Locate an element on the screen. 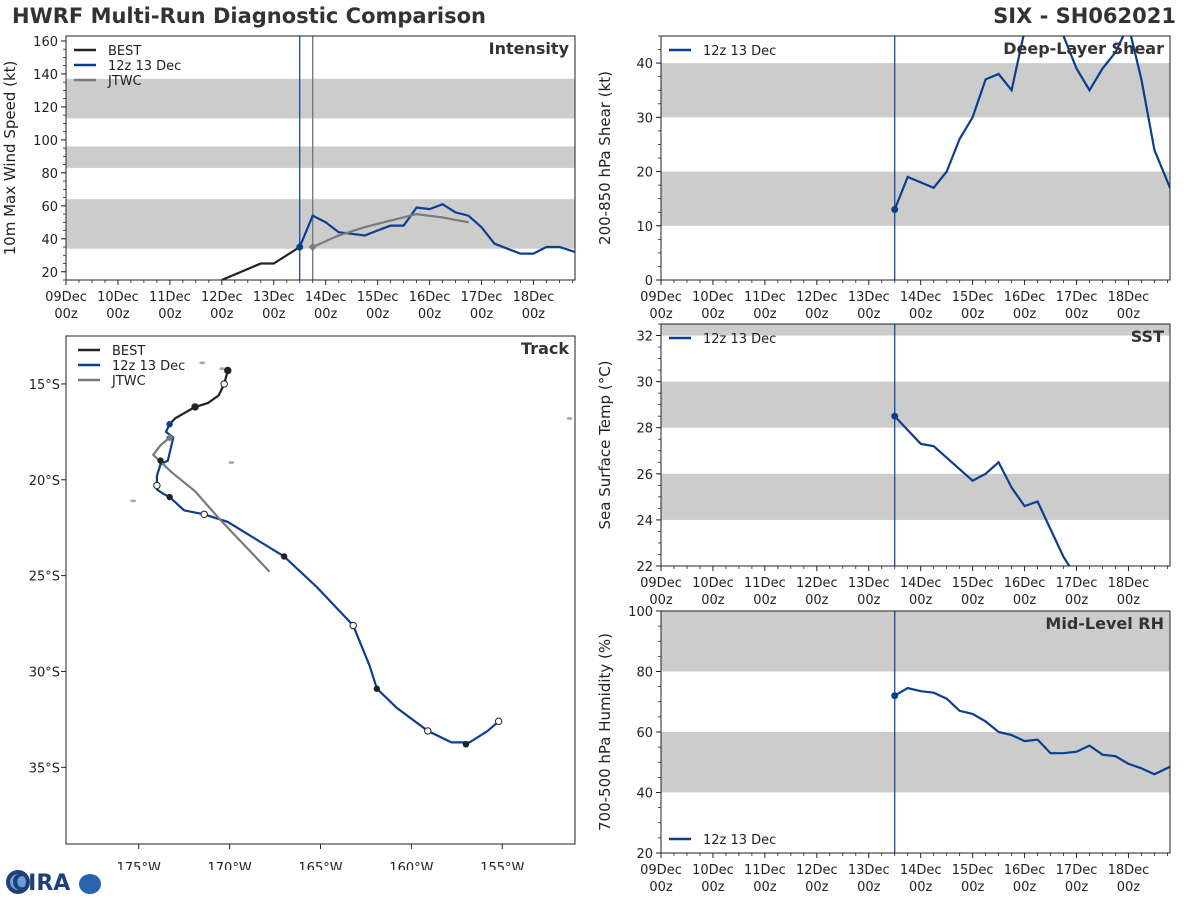  sst-xtick-date: 13Dec is located at coordinates (869, 583).